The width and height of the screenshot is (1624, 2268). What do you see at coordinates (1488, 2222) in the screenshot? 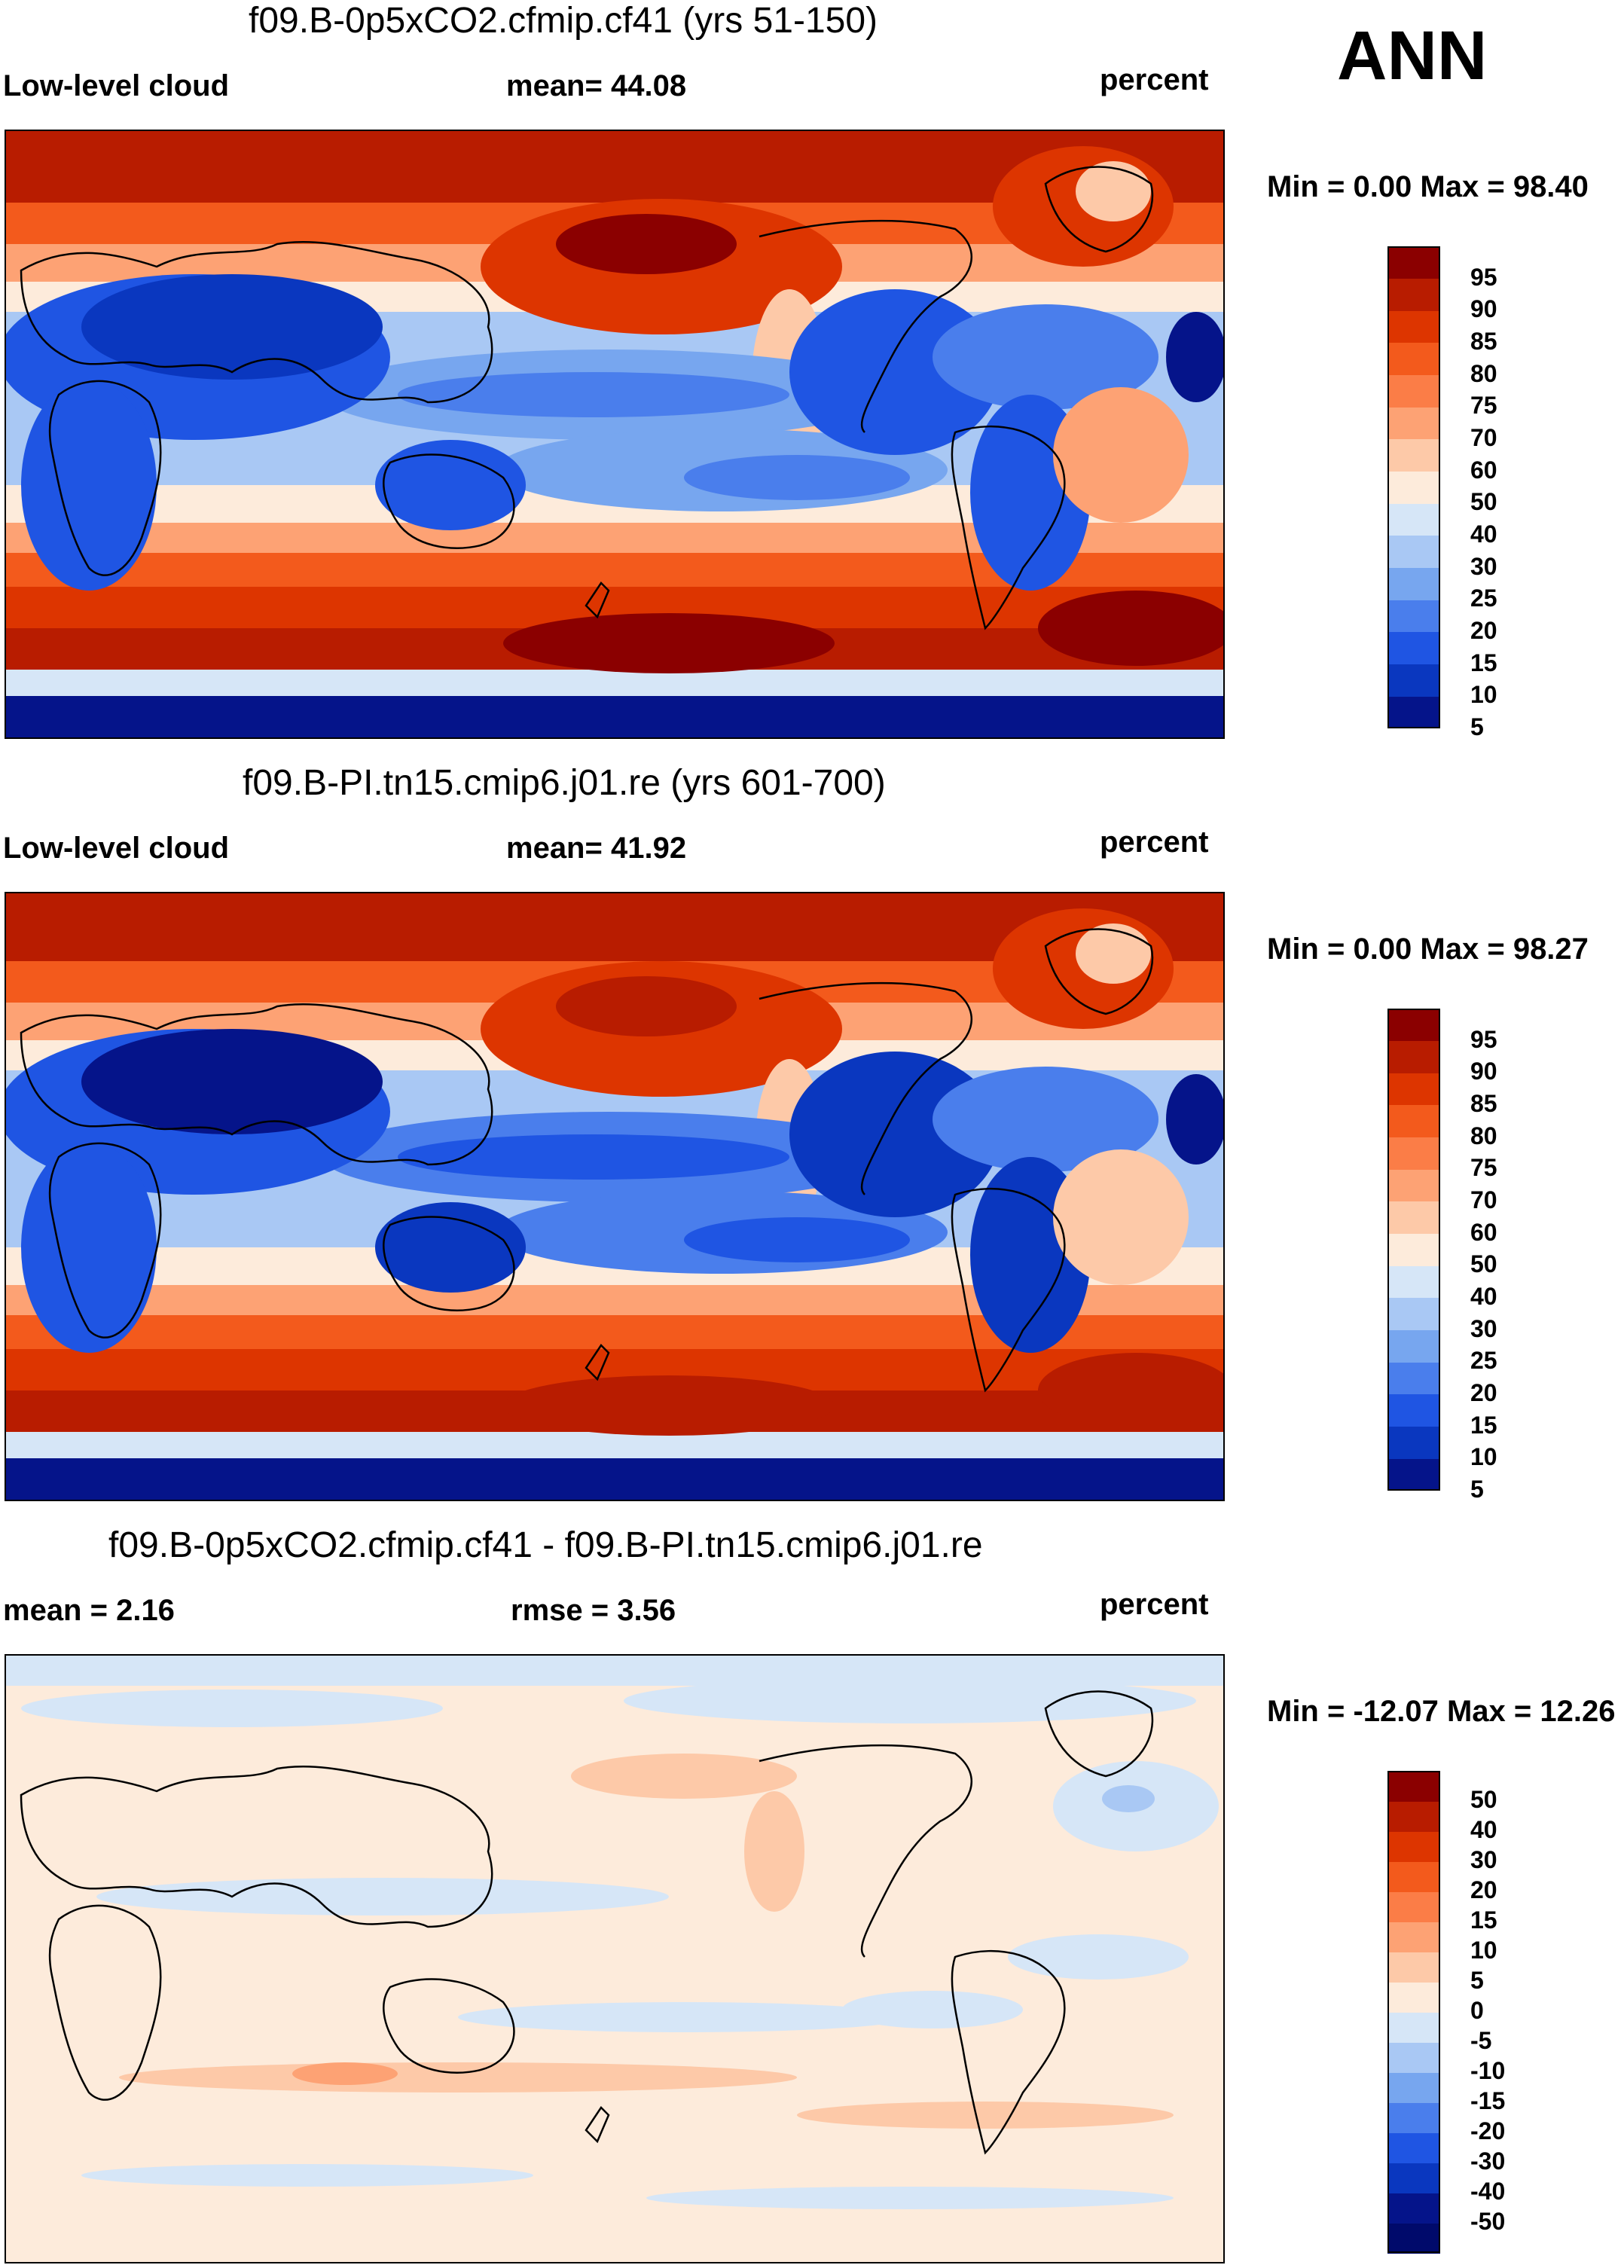
I see `colorbar-tick-label: -50` at bounding box center [1488, 2222].